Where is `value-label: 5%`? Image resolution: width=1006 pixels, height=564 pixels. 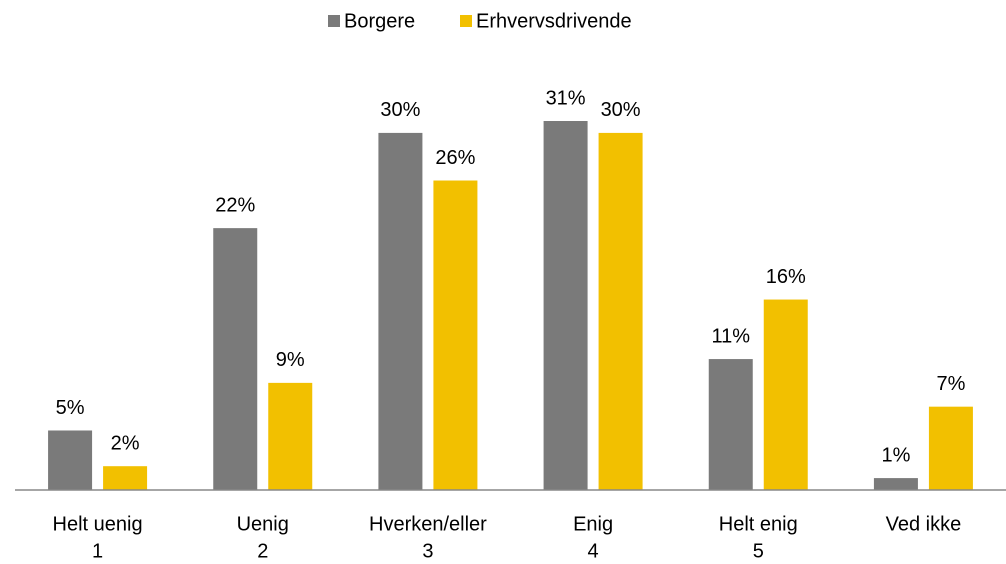 value-label: 5% is located at coordinates (70, 408).